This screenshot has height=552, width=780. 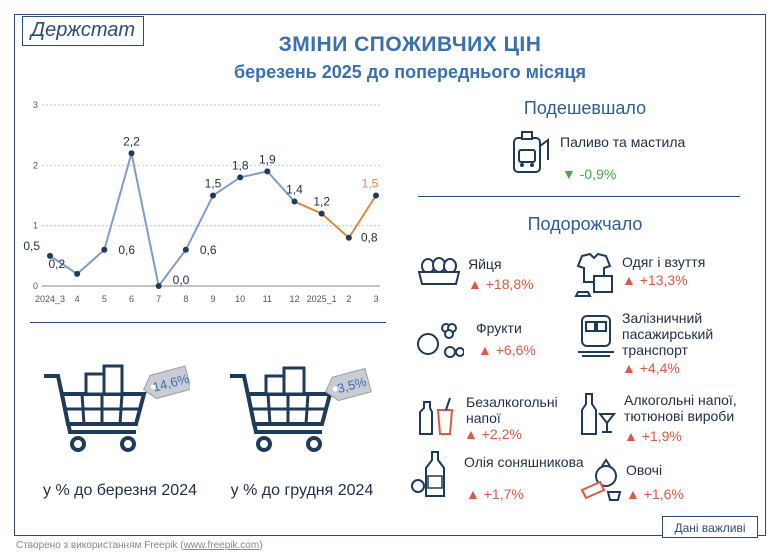 I want to click on vegetables-value: ▲ +1,6%, so click(x=655, y=494).